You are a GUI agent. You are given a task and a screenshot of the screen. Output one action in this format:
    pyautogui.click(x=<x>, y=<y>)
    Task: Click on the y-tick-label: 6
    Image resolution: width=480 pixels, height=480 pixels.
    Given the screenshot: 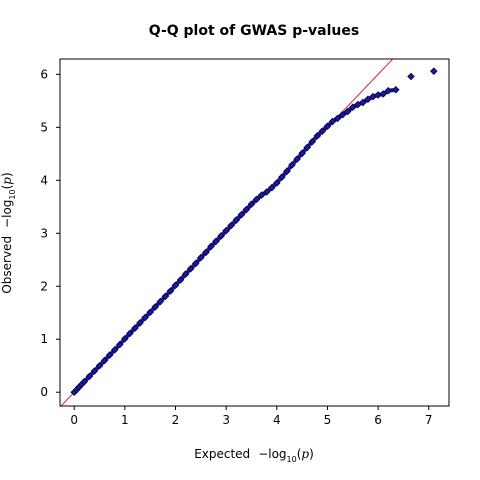 What is the action you would take?
    pyautogui.click(x=44, y=74)
    